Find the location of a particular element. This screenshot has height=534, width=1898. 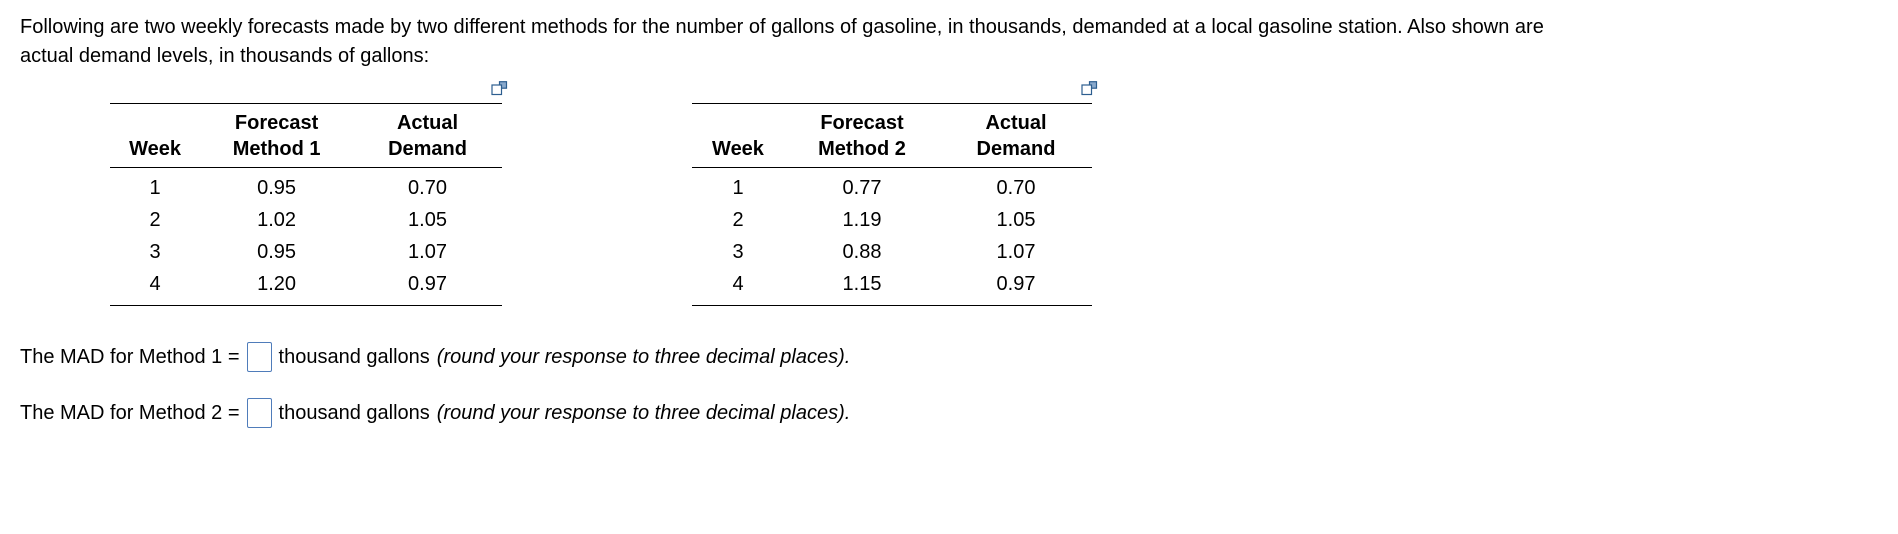

table-row: 2 1.02 1.05 is located at coordinates (306, 220).